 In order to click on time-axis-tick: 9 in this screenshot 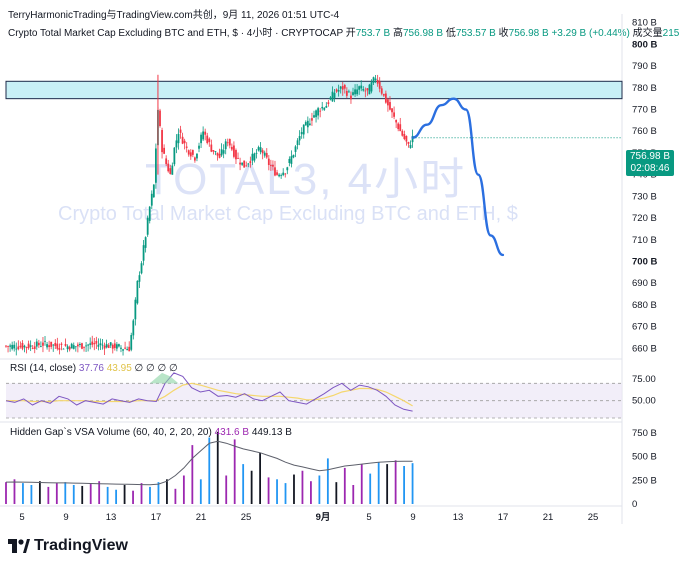, I will do `click(65, 517)`.